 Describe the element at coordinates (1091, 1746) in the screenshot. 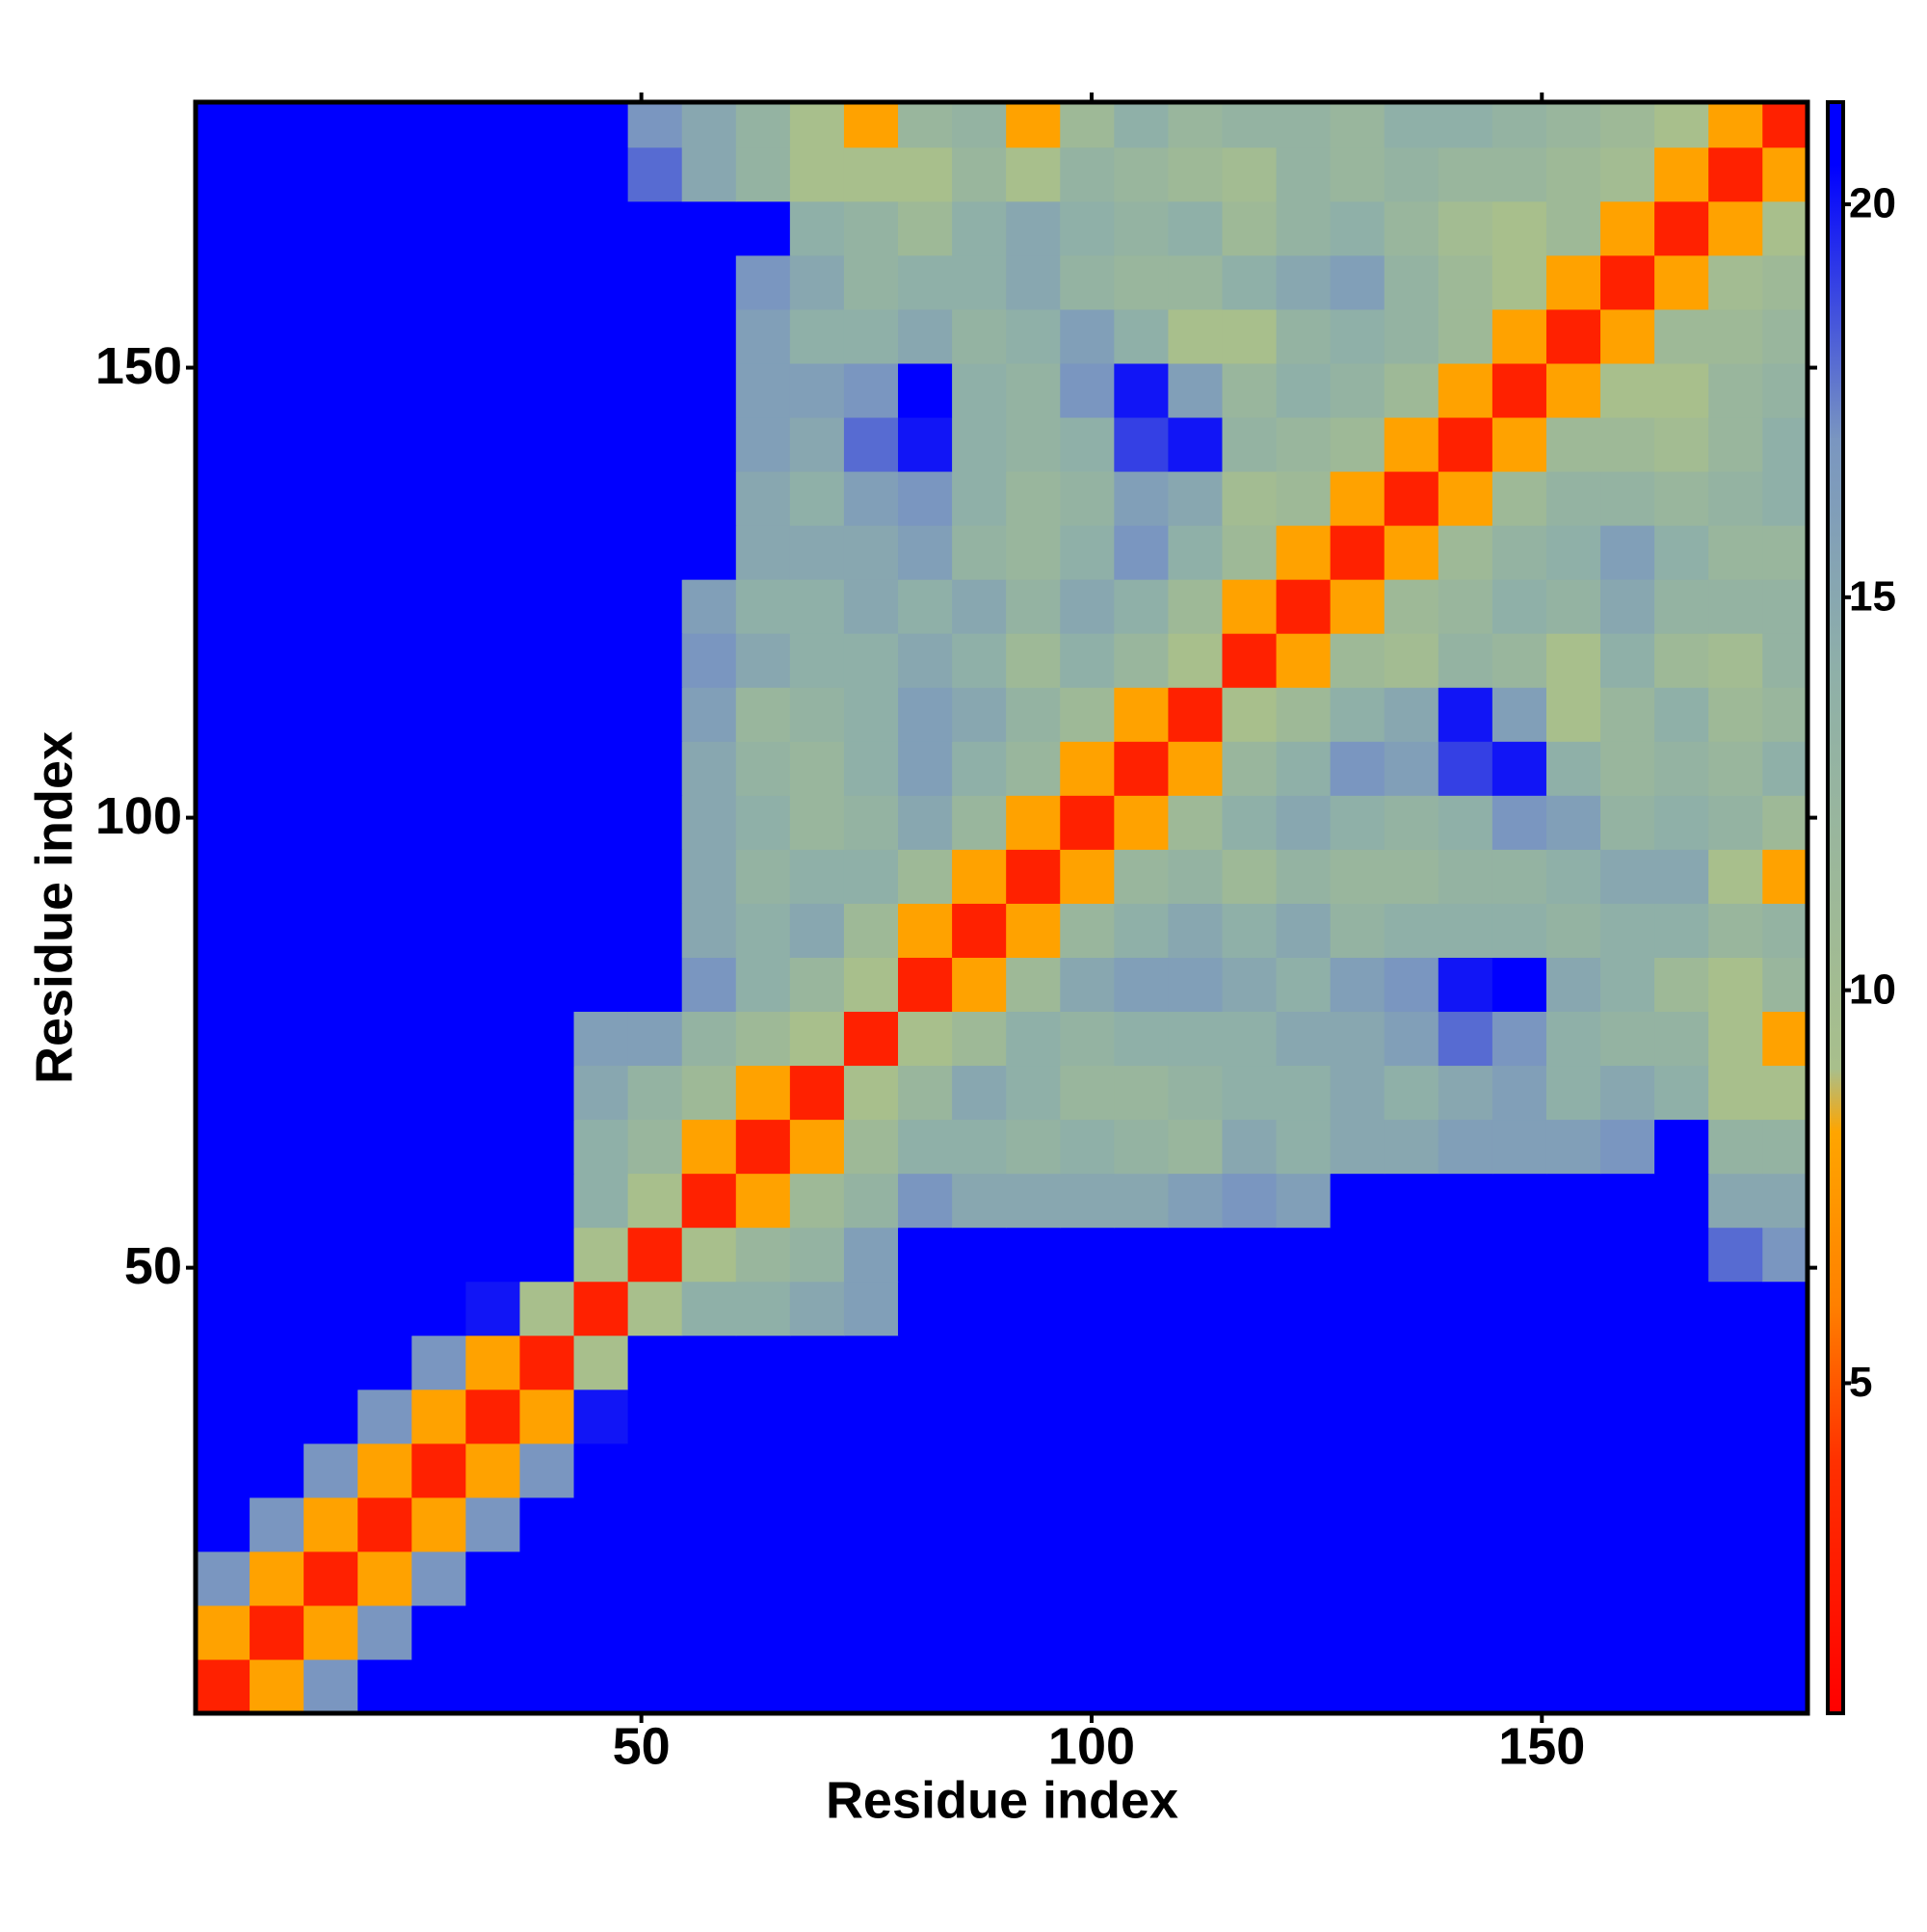

I see `x-tick-label: 100` at that location.